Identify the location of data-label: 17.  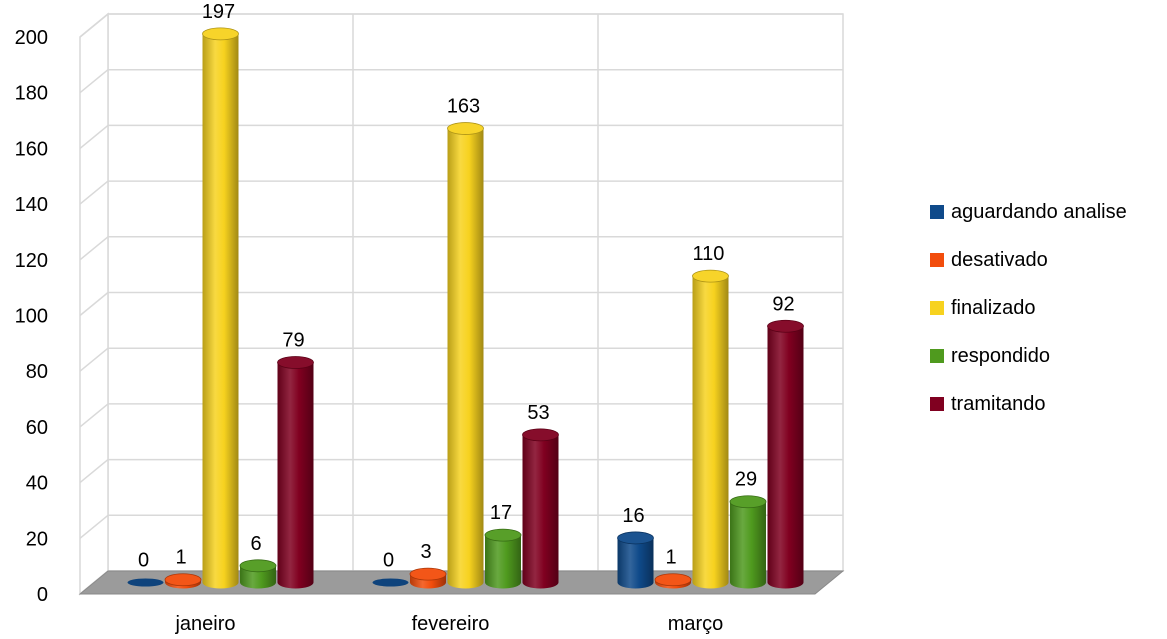
(501, 513).